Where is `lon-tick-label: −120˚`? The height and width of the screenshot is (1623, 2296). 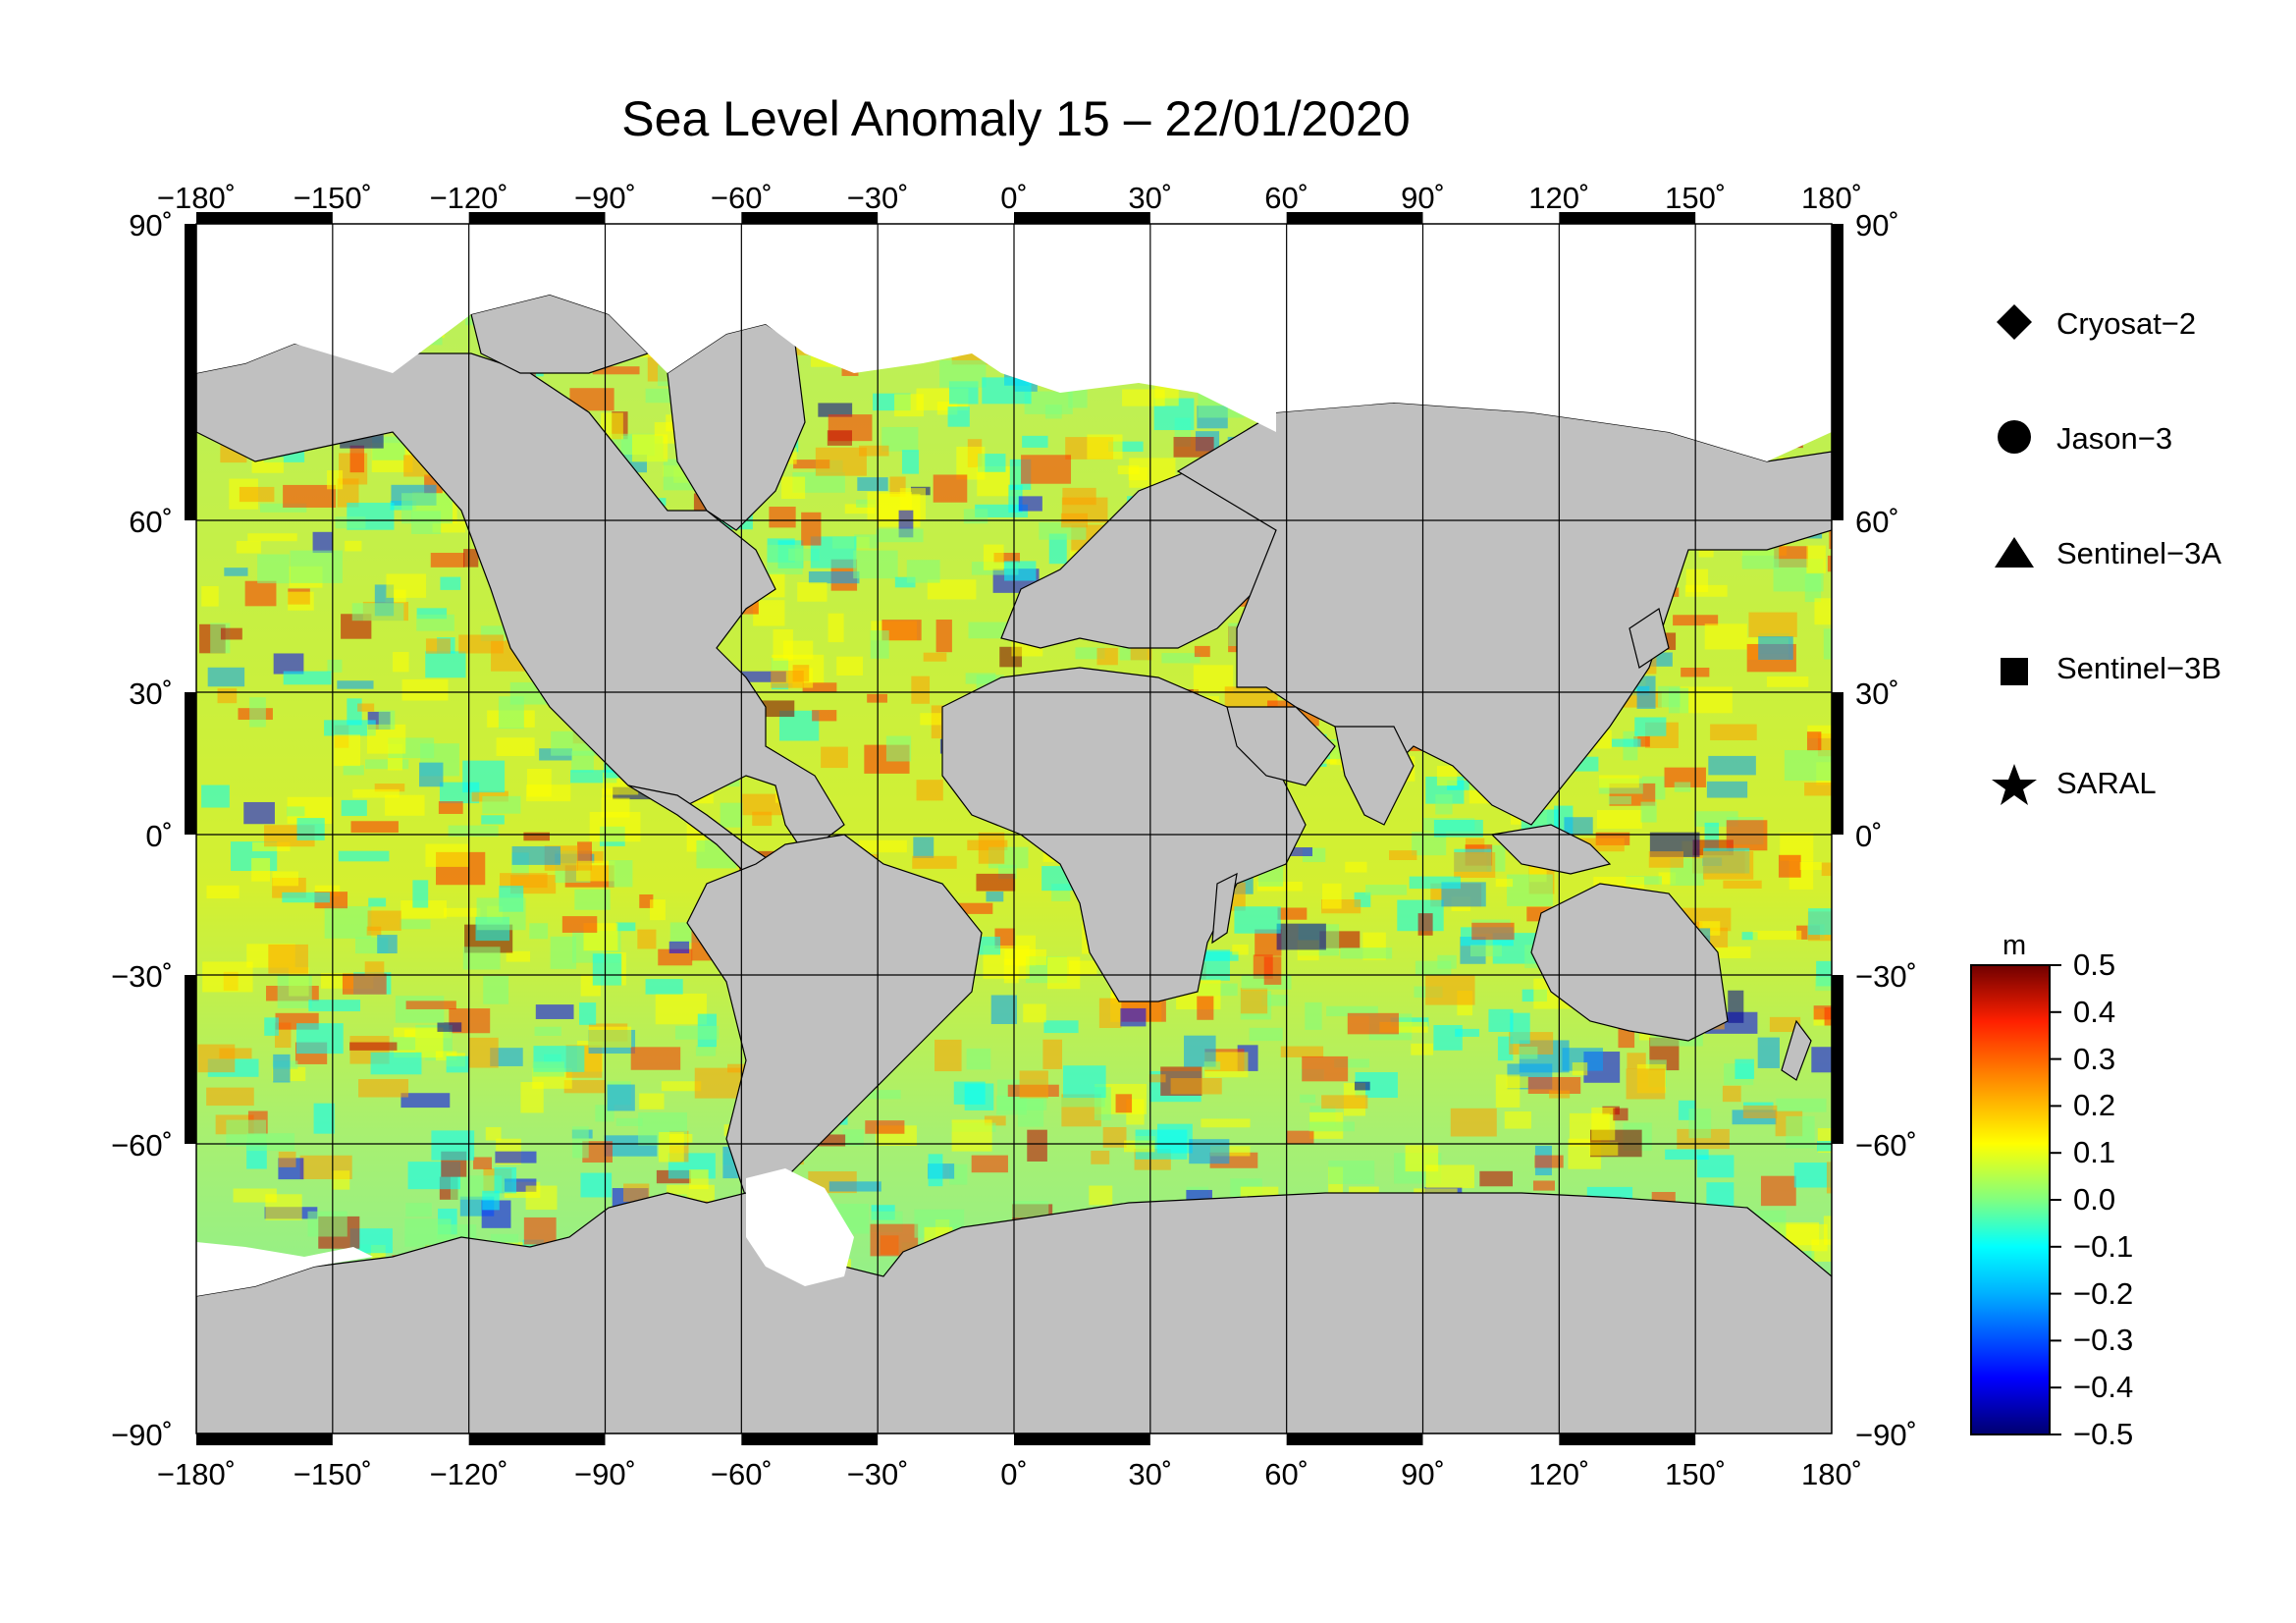
lon-tick-label: −120˚ is located at coordinates (469, 1474).